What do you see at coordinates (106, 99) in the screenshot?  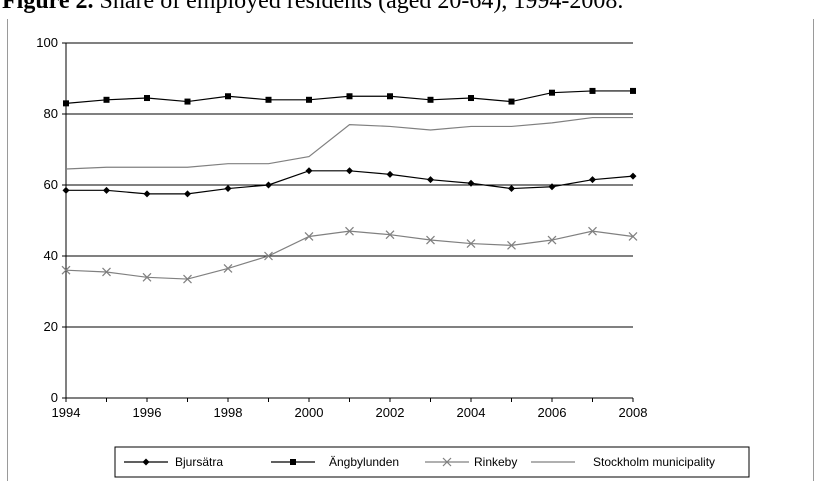 I see `series-1-point-1995` at bounding box center [106, 99].